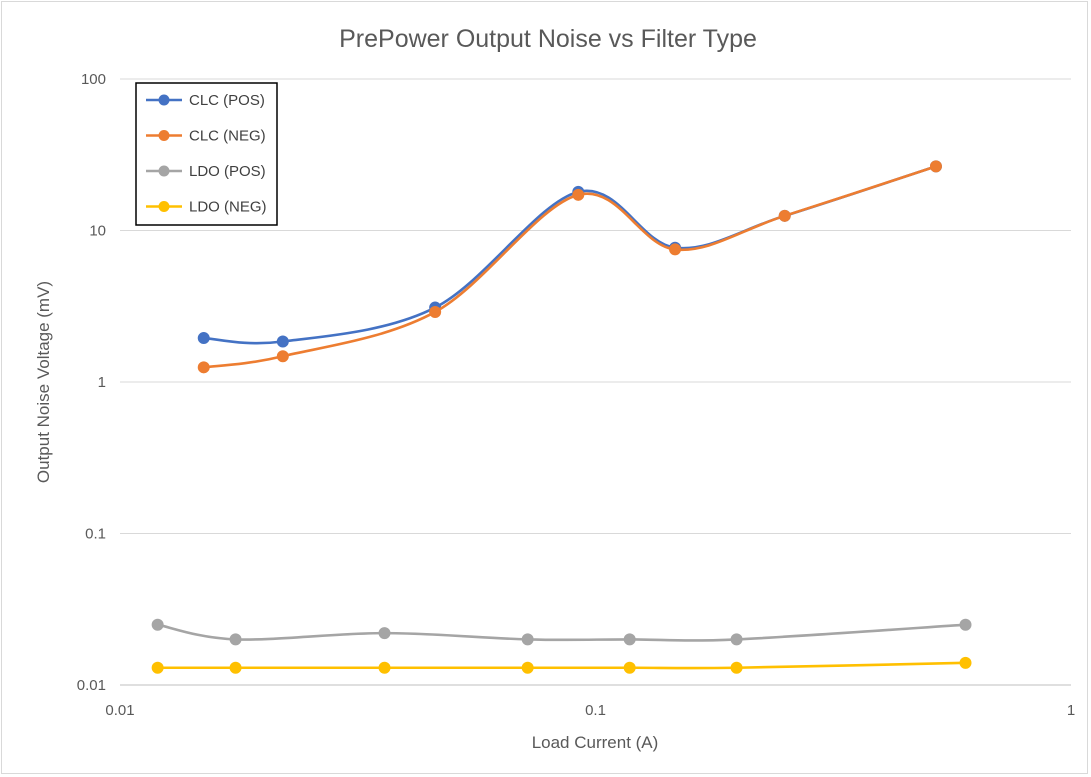 This screenshot has height=777, width=1091. Describe the element at coordinates (102, 382) in the screenshot. I see `y-tick-label: 1` at that location.